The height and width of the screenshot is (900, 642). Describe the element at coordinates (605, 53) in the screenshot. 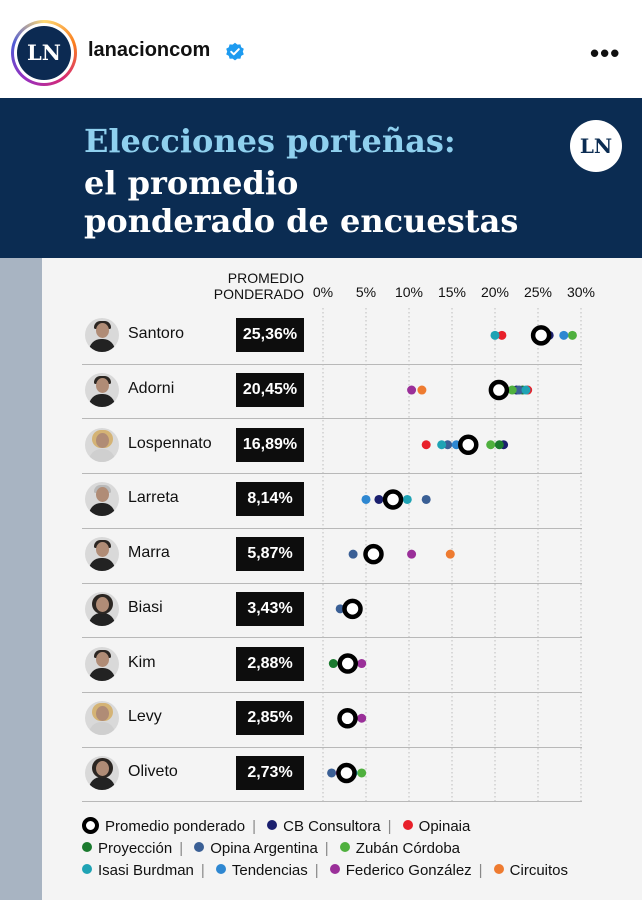

I see `more-options-button: •••` at that location.